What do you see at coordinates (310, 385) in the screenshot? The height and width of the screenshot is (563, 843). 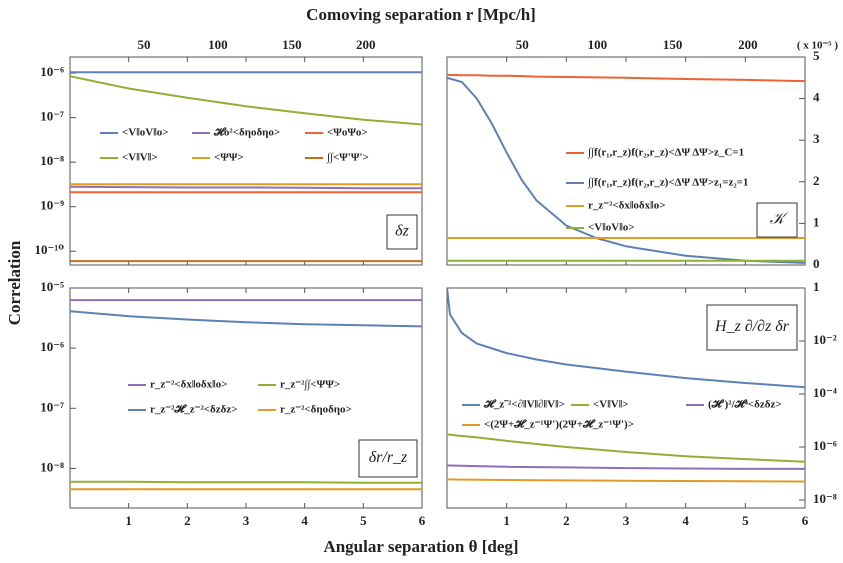 I see `legend-label: r_z⁻²∫∫<ΨΨ>` at bounding box center [310, 385].